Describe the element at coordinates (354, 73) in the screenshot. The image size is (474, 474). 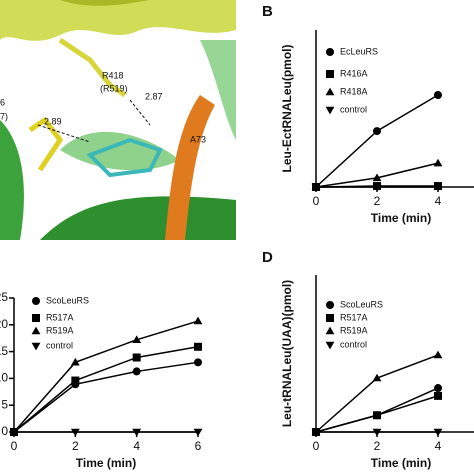
I see `legend-label: R416A` at that location.